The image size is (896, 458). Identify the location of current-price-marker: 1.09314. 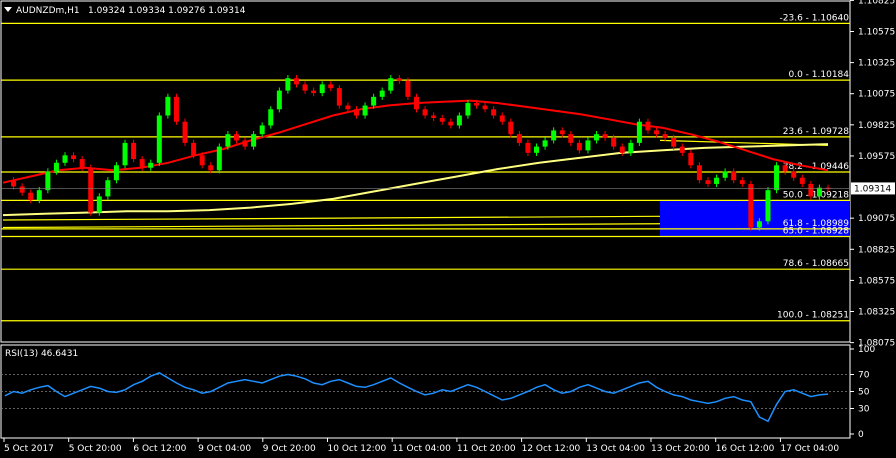
(873, 188).